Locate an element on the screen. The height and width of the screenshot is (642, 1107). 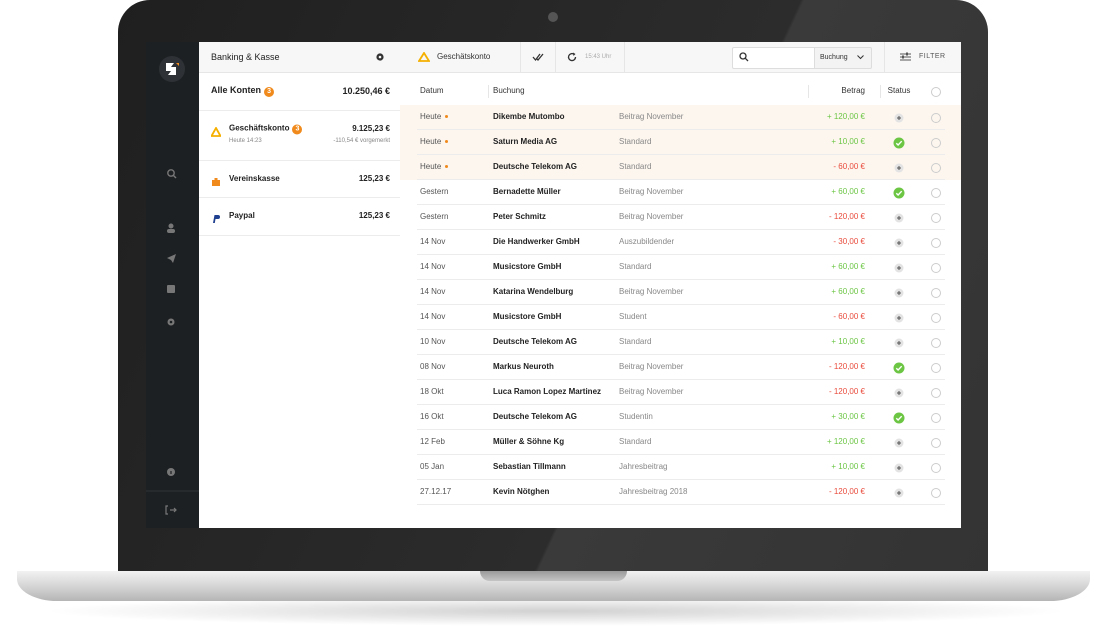
sidebar-icons is located at coordinates (172, 285).